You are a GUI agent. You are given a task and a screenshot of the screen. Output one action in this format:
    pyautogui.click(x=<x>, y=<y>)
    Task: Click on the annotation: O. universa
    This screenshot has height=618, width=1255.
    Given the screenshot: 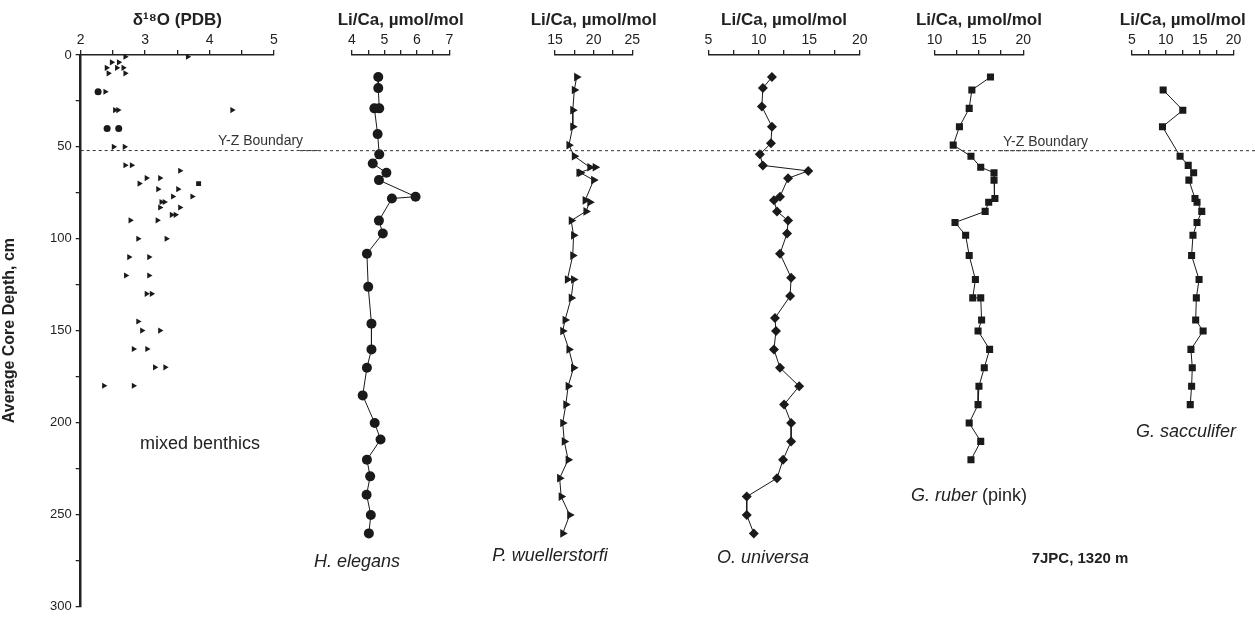 What is the action you would take?
    pyautogui.click(x=763, y=557)
    